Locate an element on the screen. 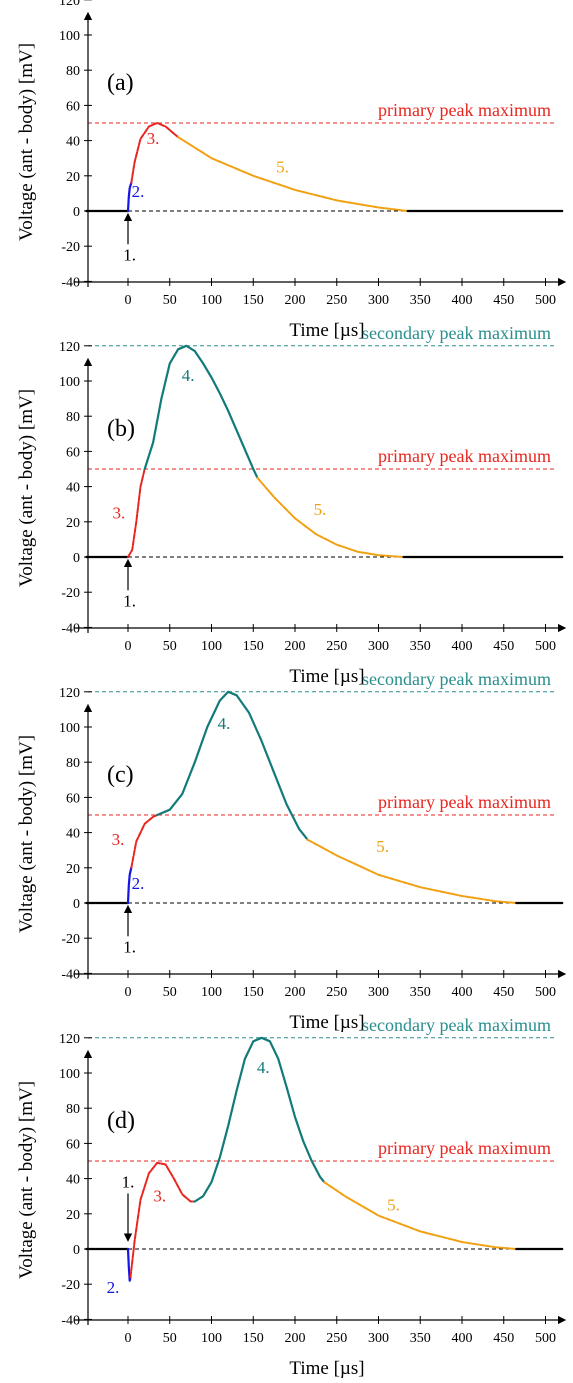 Image resolution: width=573 pixels, height=1383 pixels. panel-label: (c) is located at coordinates (120, 775).